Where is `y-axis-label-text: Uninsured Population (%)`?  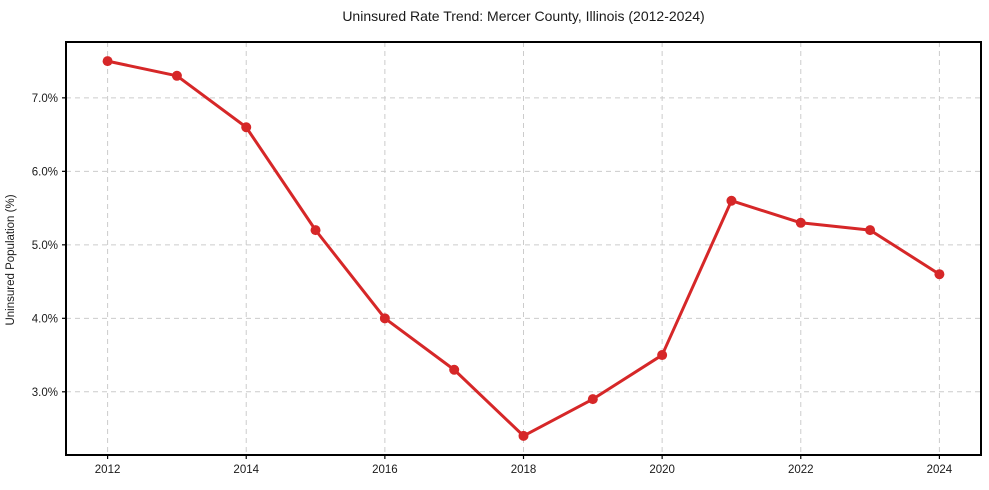
y-axis-label-text: Uninsured Population (%) is located at coordinates (11, 260).